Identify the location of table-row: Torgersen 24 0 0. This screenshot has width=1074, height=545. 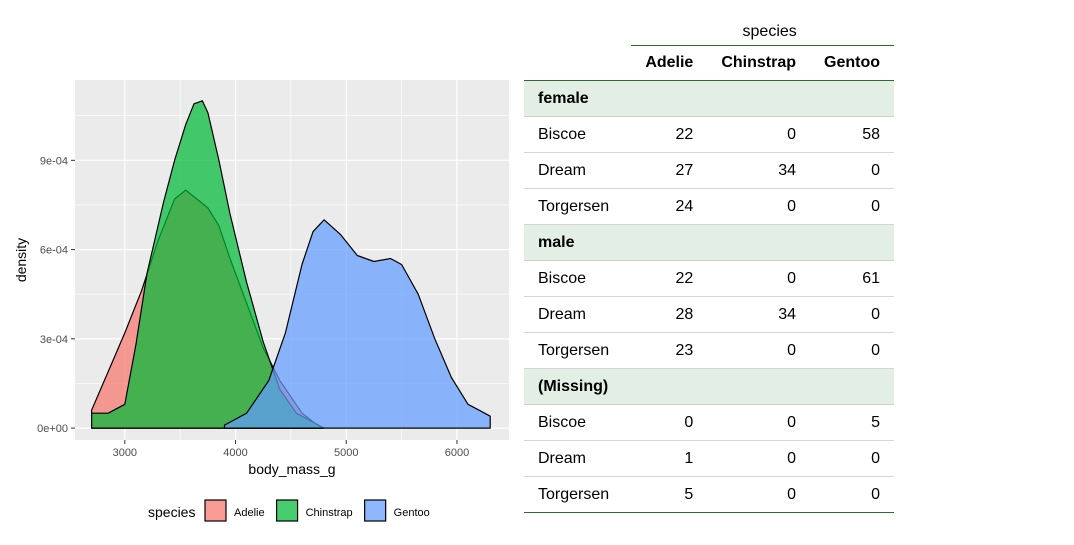
(709, 206).